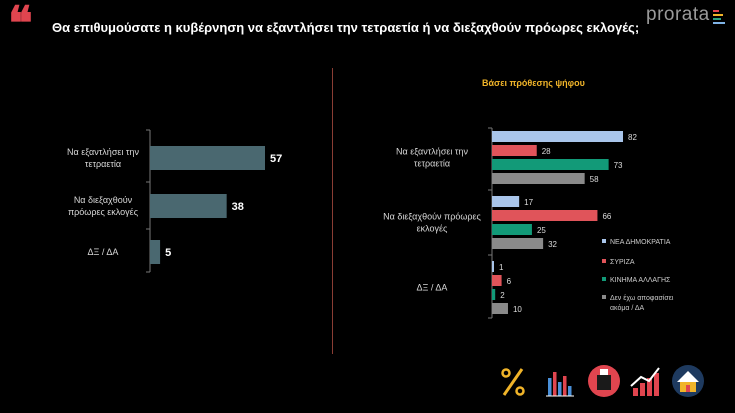 The width and height of the screenshot is (735, 413). Describe the element at coordinates (622, 262) in the screenshot. I see `legend-label: ΣΥΡΙΖΑ` at that location.